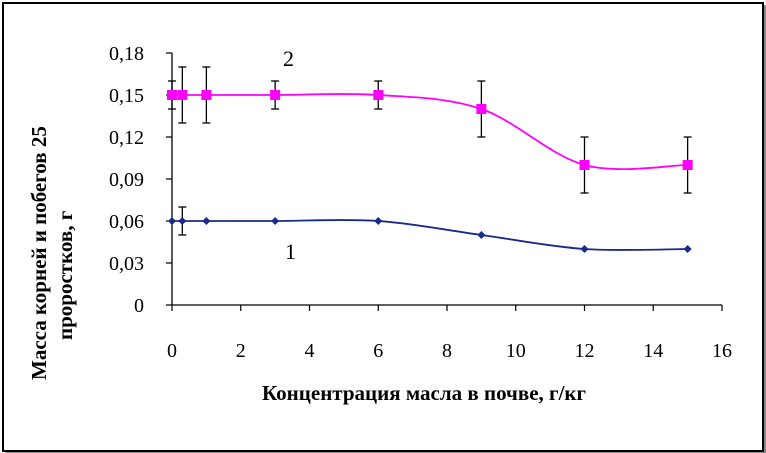 The width and height of the screenshot is (766, 453). Describe the element at coordinates (378, 351) in the screenshot. I see `x-tick-label: 6` at that location.